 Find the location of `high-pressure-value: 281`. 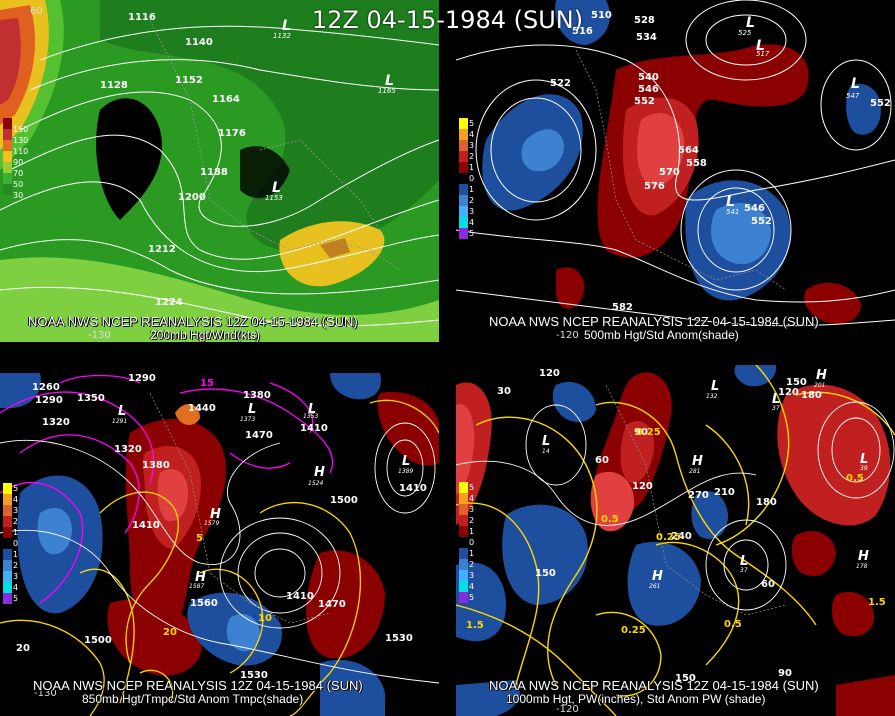

high-pressure-value: 281 is located at coordinates (694, 471).